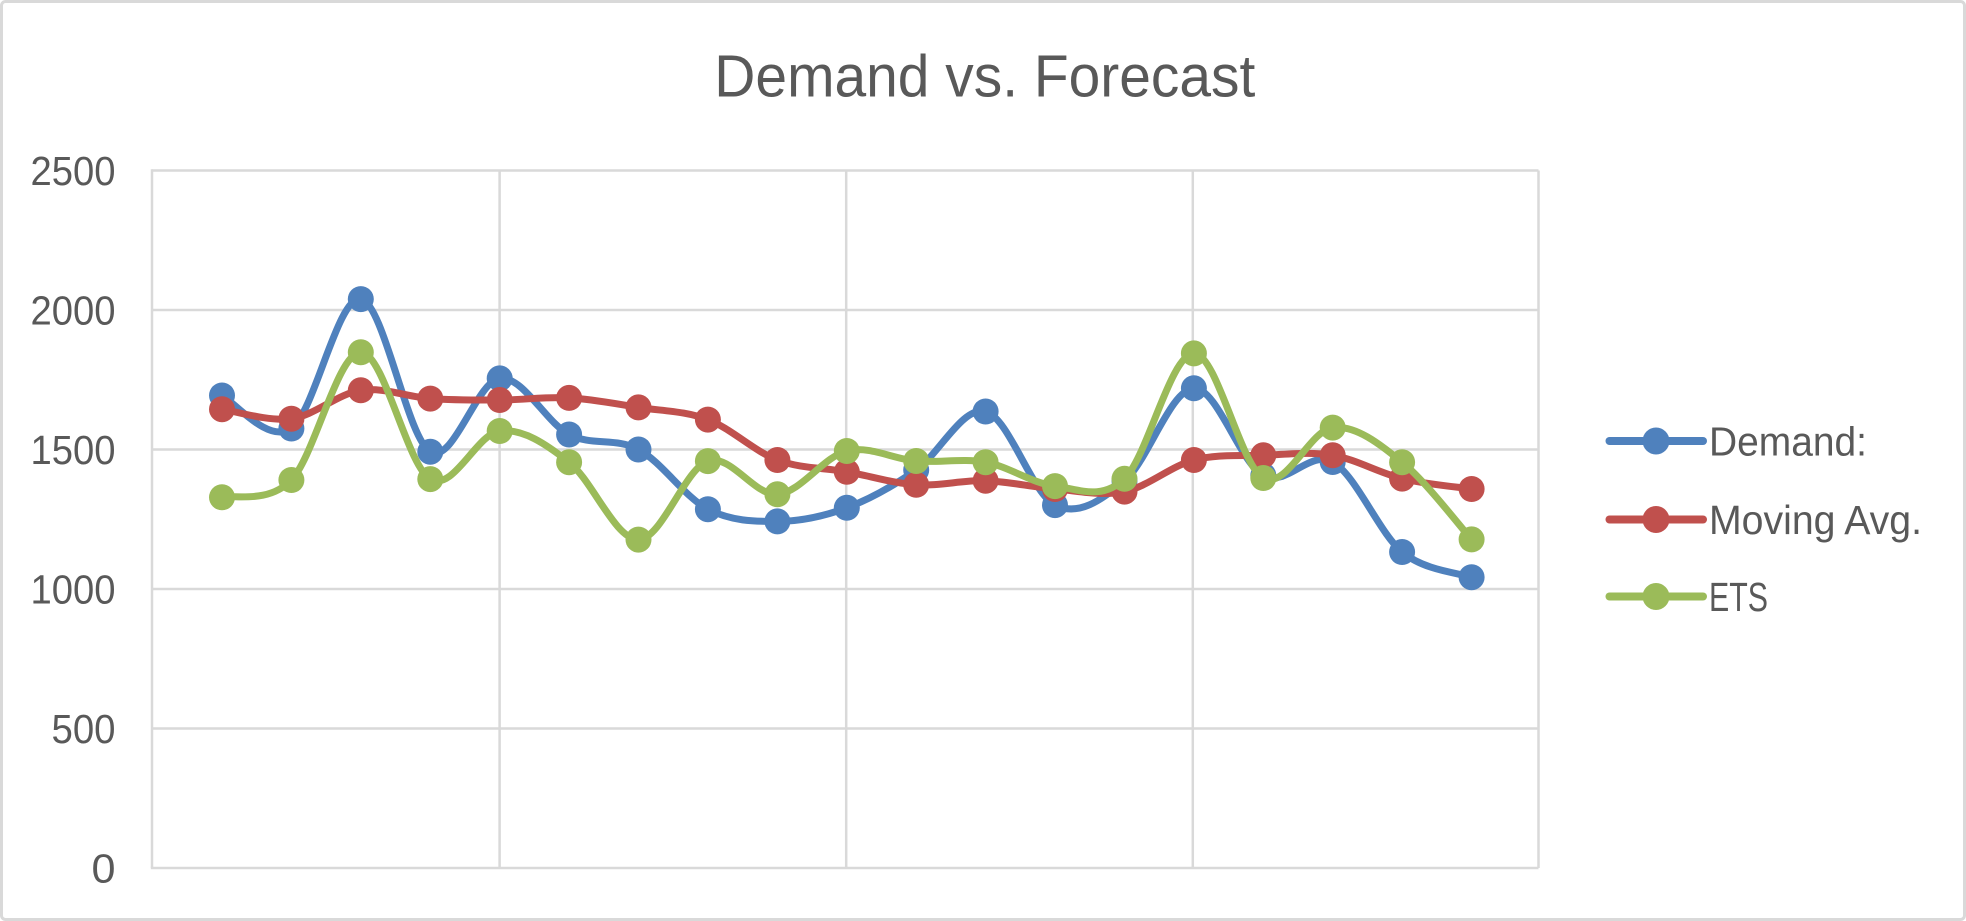  What do you see at coordinates (1815, 520) in the screenshot?
I see `svg-text: Moving Avg.` at bounding box center [1815, 520].